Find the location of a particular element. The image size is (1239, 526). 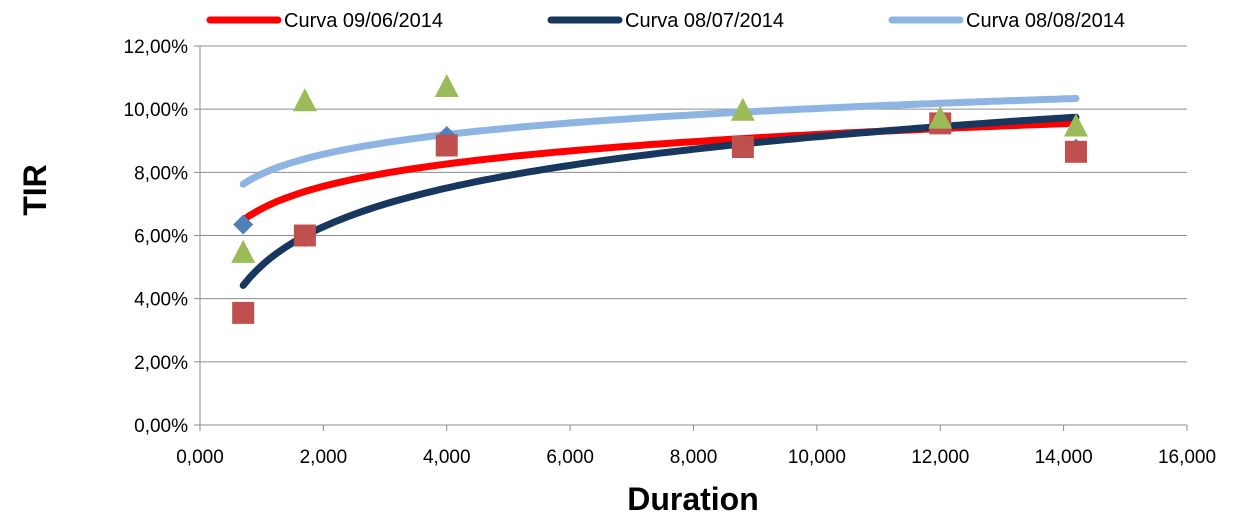

x-axis-title: Duration is located at coordinates (693, 499).